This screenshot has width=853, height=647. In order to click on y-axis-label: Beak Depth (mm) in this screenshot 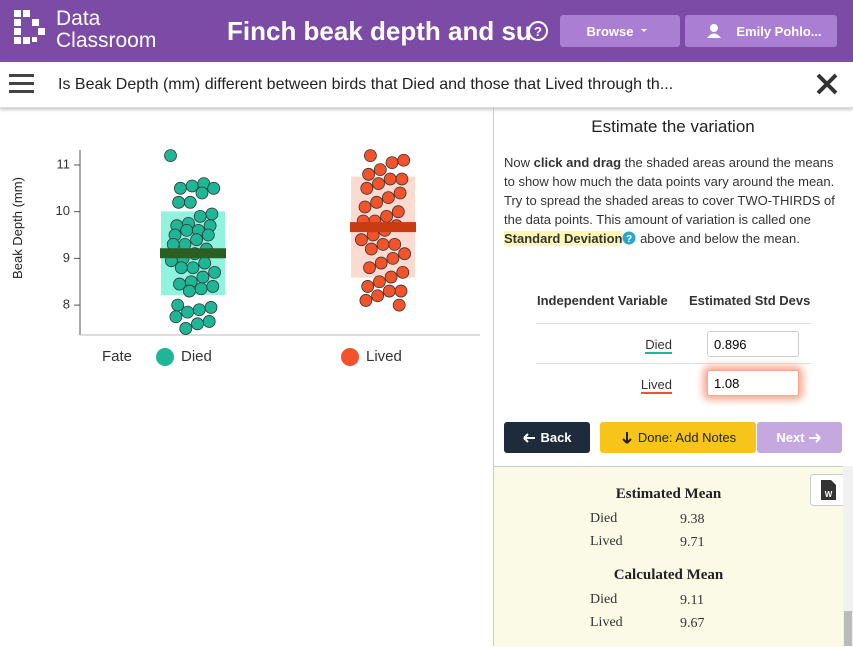, I will do `click(17, 228)`.